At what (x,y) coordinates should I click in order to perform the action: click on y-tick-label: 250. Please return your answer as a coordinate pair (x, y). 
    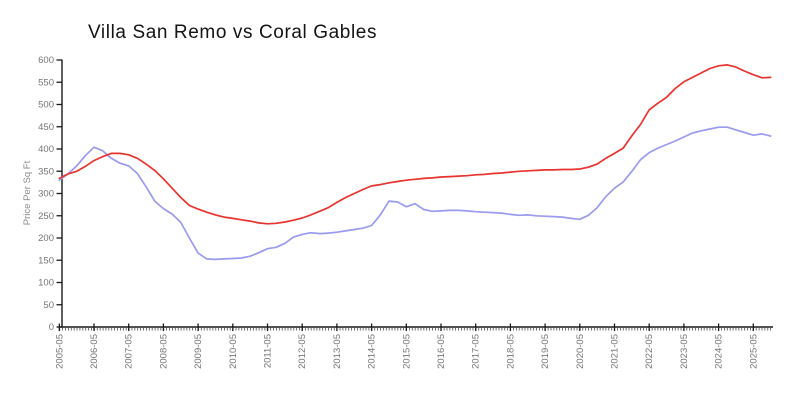
    Looking at the image, I should click on (46, 216).